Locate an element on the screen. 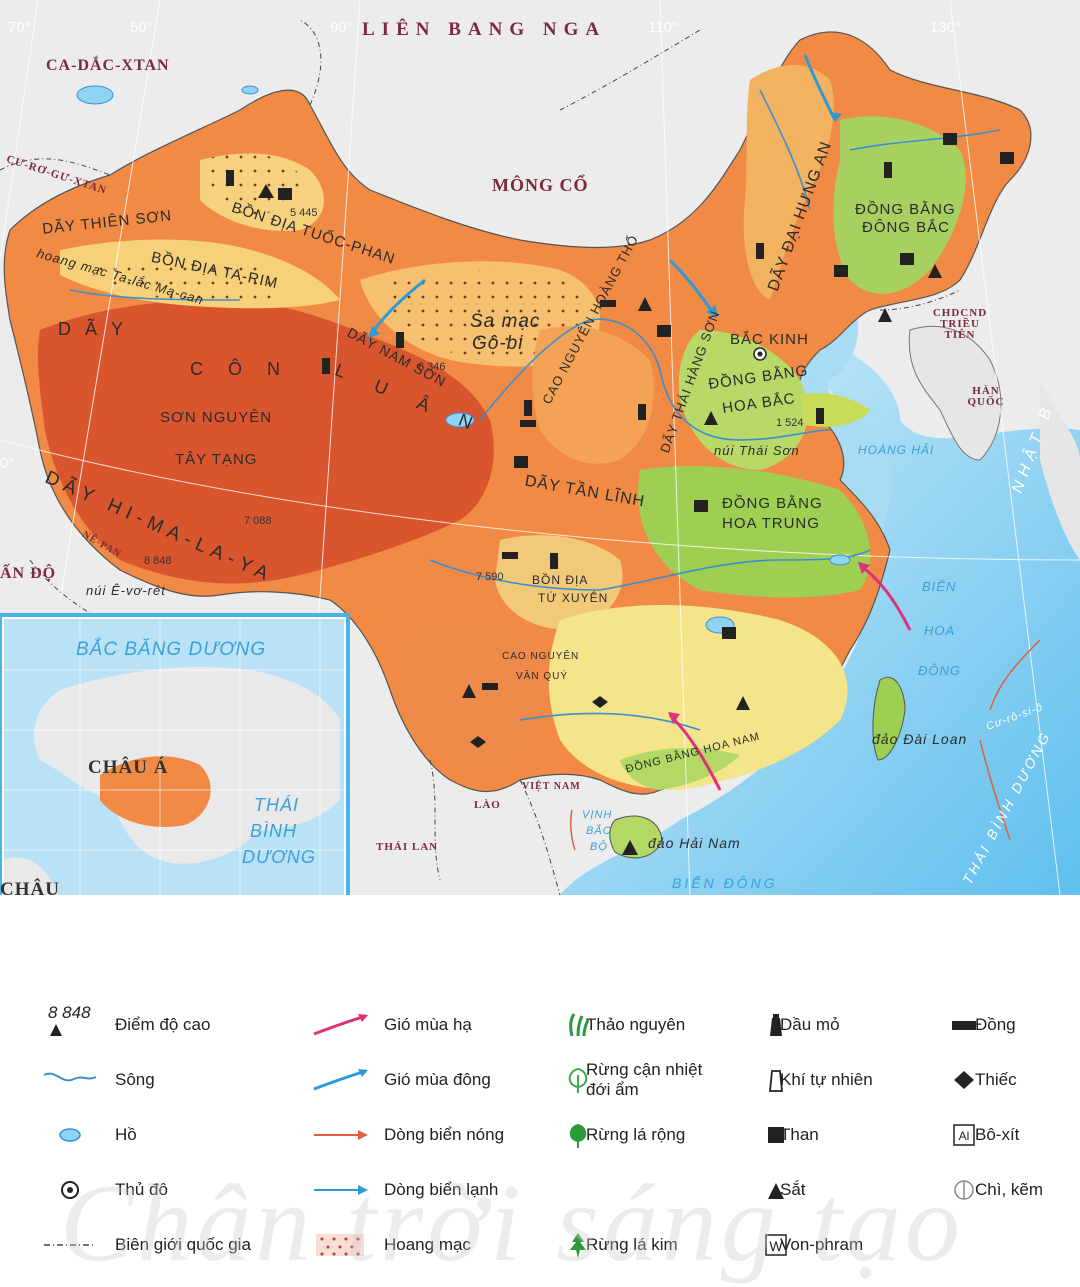  country-laos: LÀO is located at coordinates (487, 805).